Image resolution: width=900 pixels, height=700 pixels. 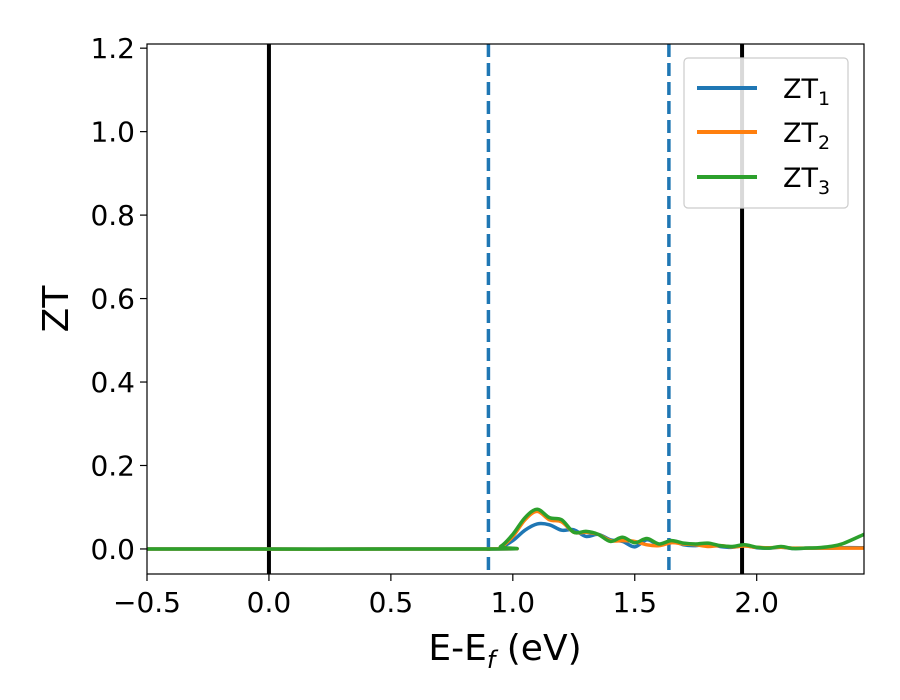 I want to click on series-line-zt3, so click(x=505, y=529).